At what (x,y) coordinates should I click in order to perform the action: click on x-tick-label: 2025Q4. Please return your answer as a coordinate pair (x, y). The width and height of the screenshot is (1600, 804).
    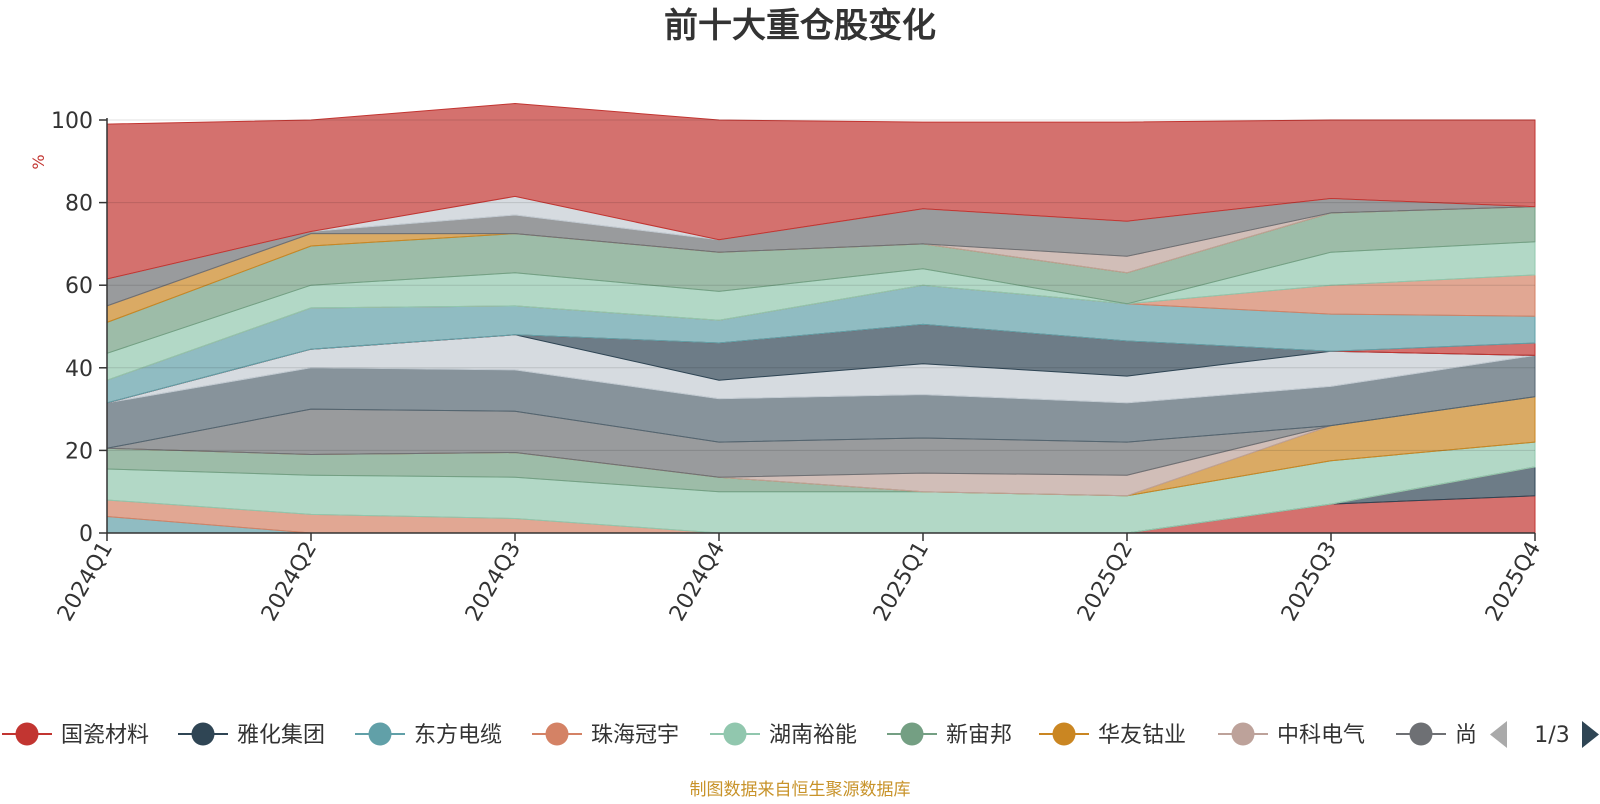
    Looking at the image, I should click on (1513, 582).